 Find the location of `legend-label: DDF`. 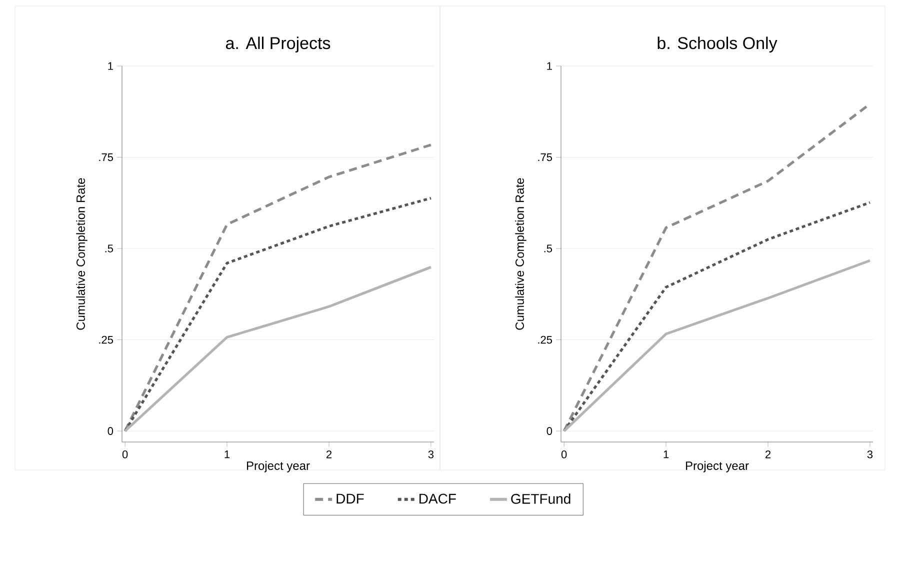

legend-label: DDF is located at coordinates (350, 499).